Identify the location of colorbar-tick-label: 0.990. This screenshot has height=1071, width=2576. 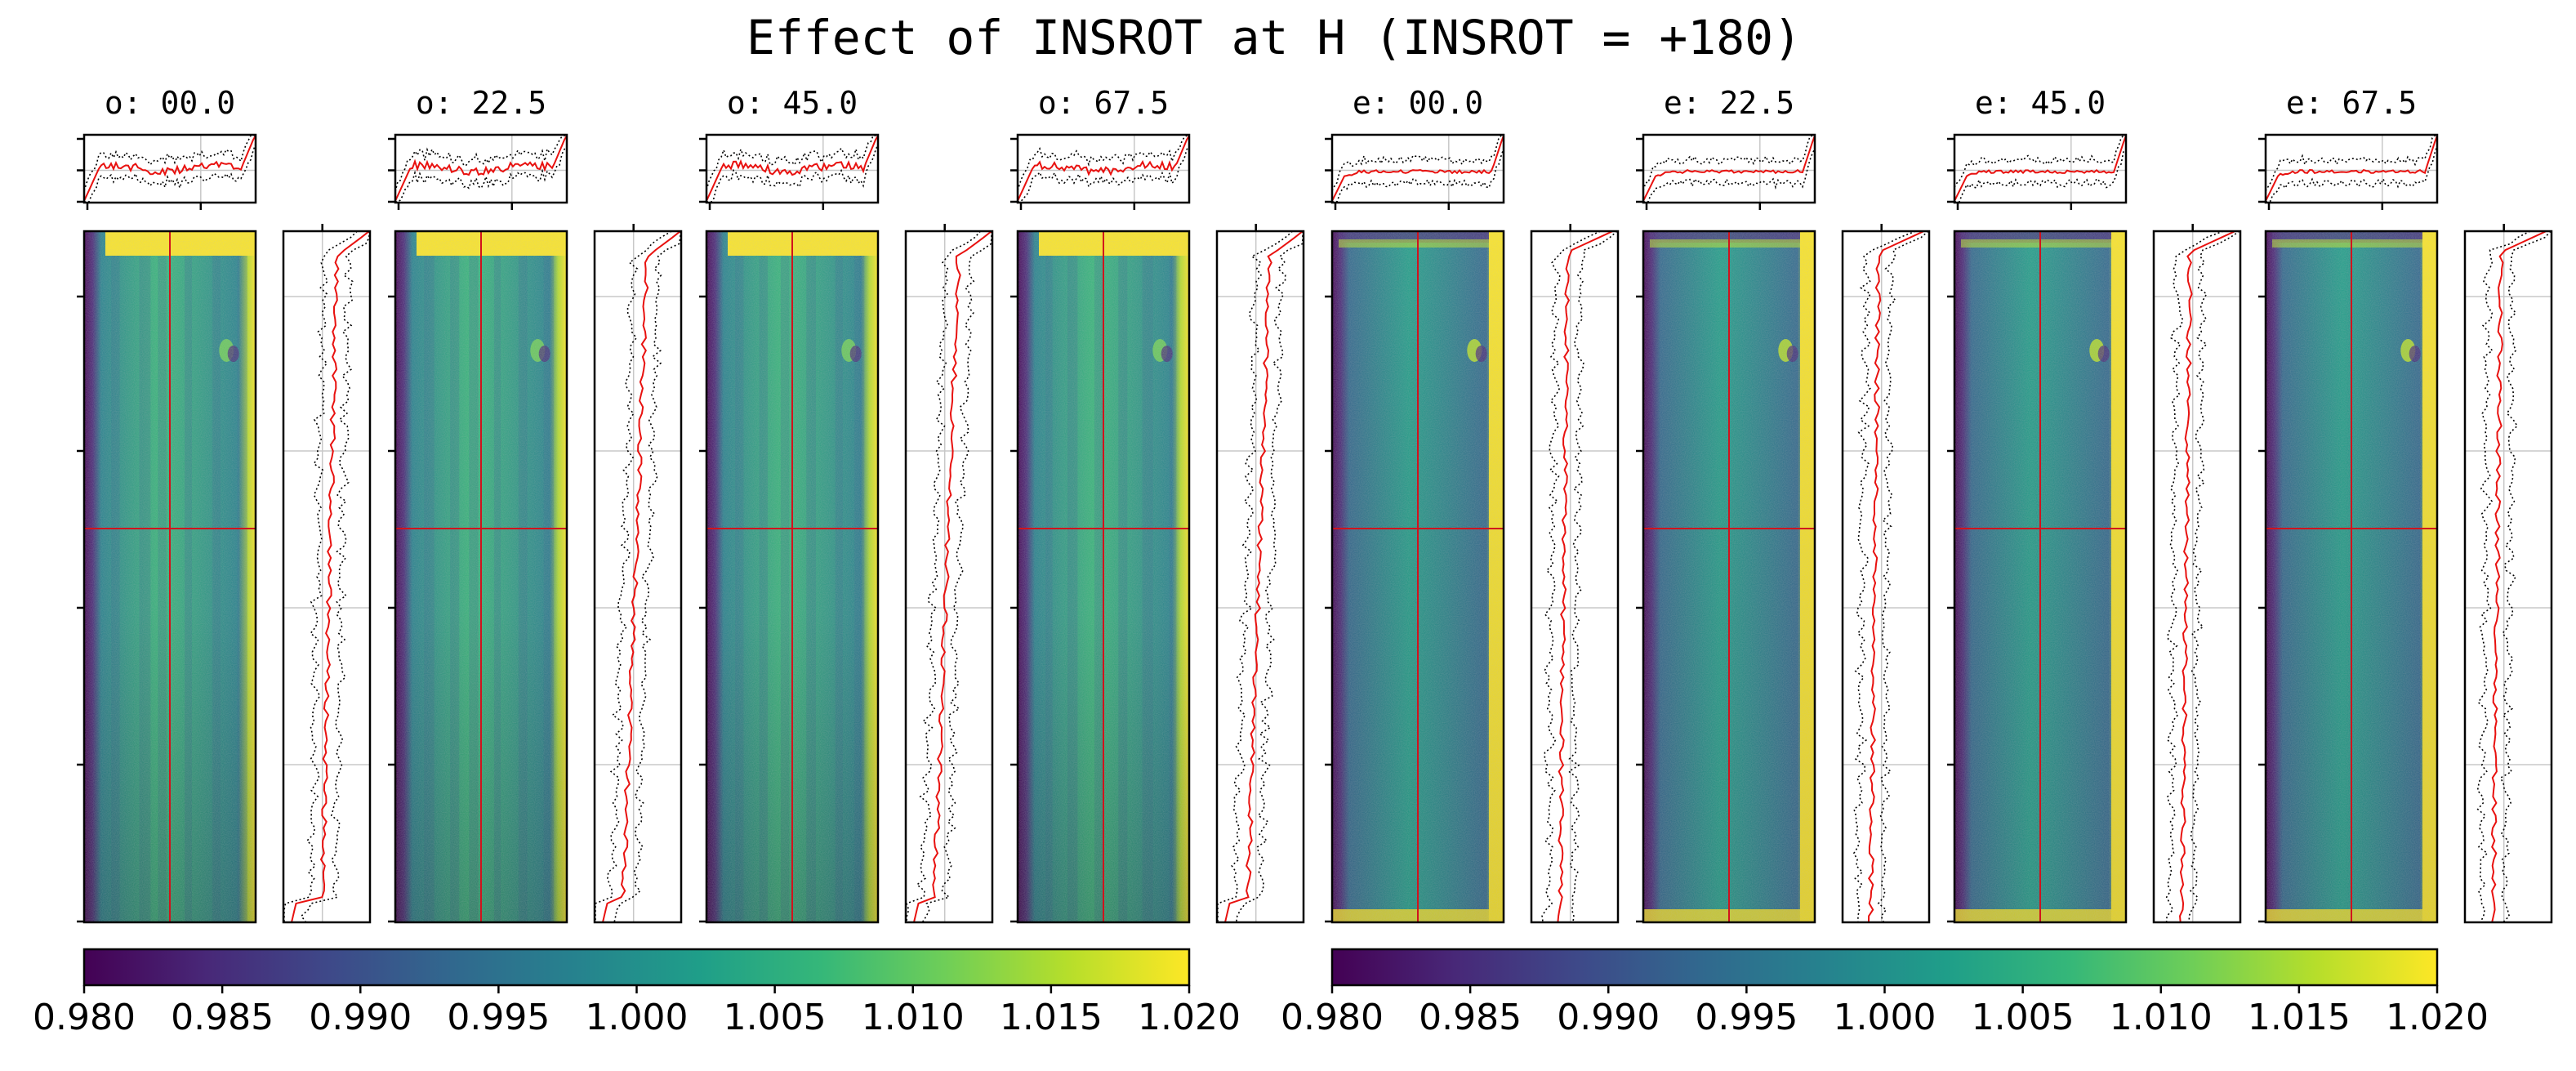
(1608, 1018).